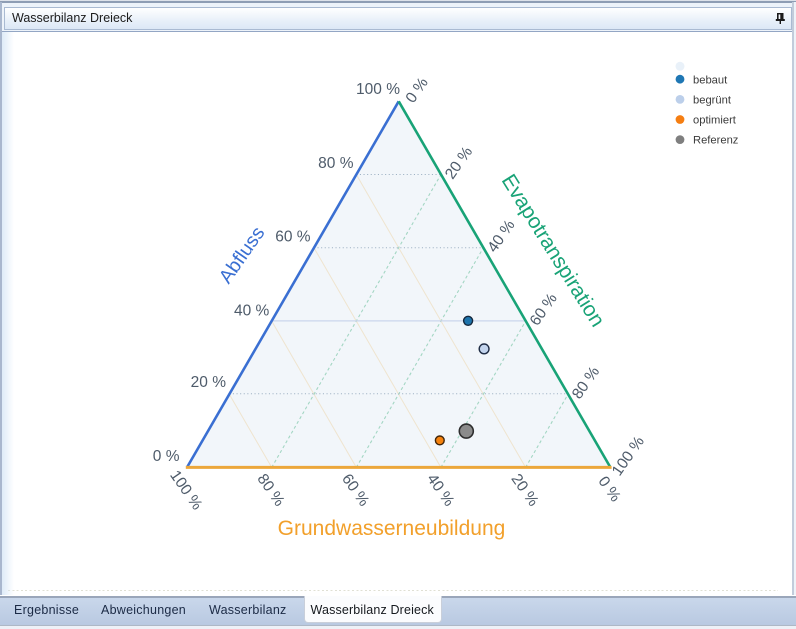 The image size is (796, 629). I want to click on svg-text: Abfluss, so click(242, 254).